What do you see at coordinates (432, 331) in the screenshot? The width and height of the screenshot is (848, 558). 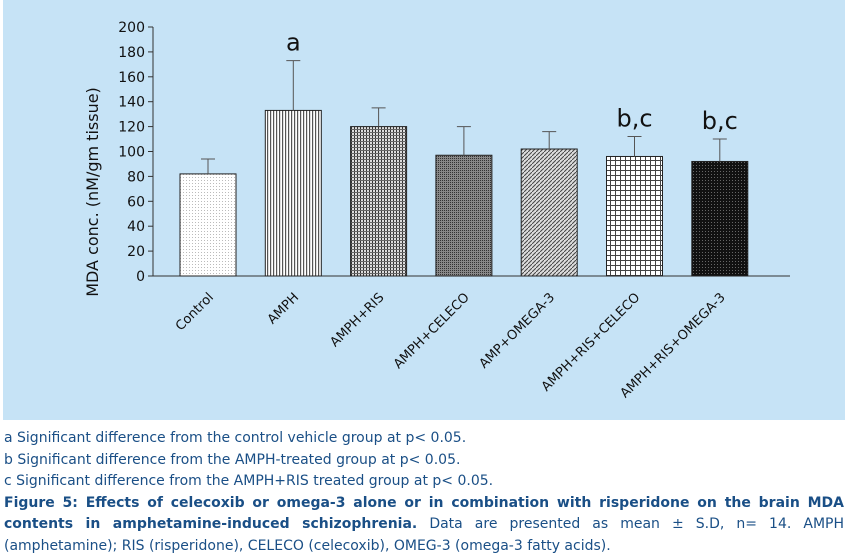 I see `x-tick-label: AMPH+CELECO` at bounding box center [432, 331].